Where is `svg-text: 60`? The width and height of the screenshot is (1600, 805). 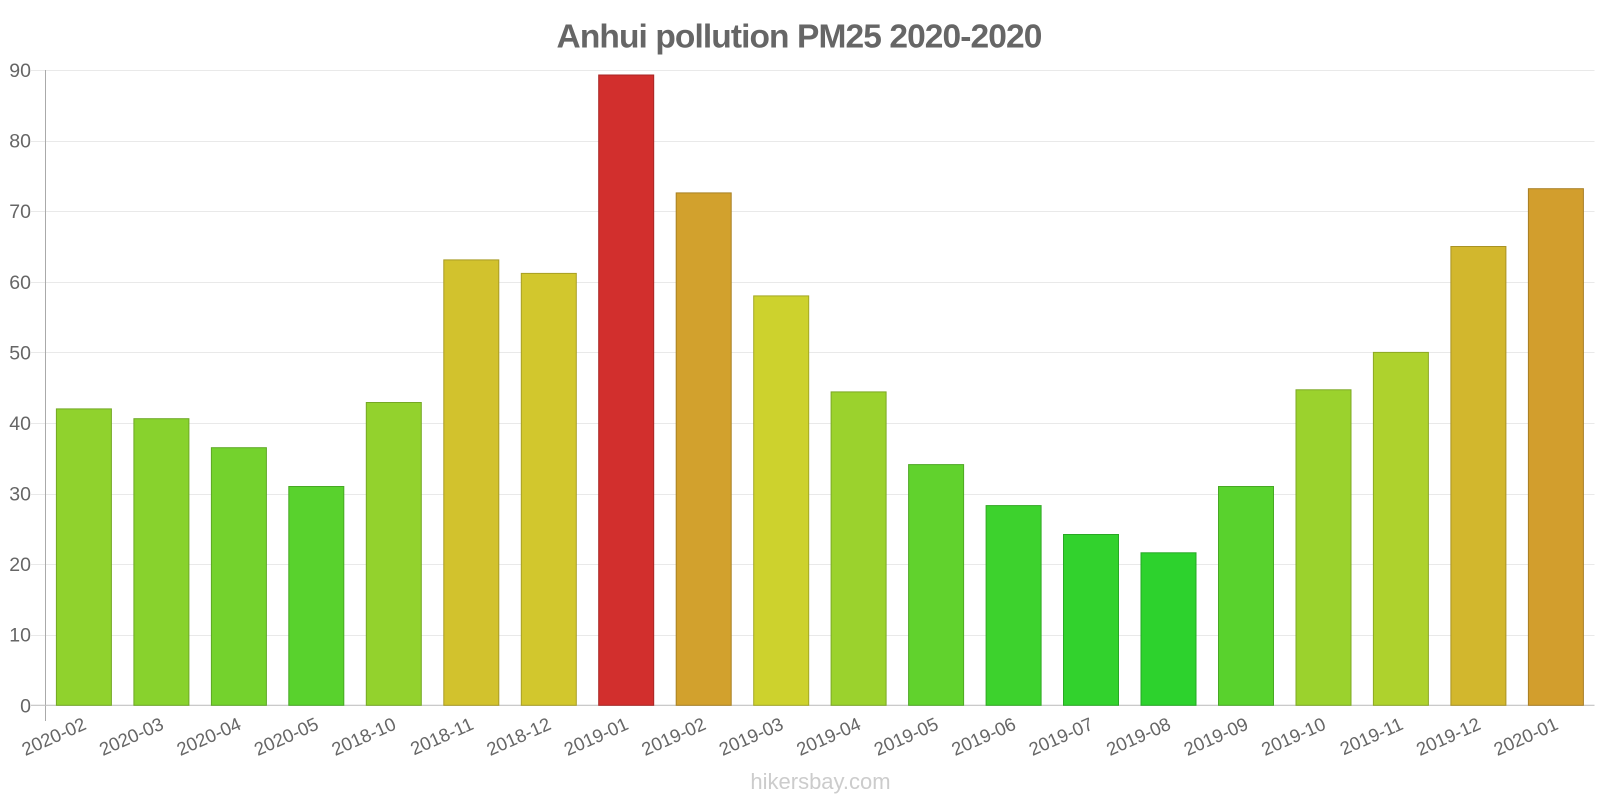 svg-text: 60 is located at coordinates (20, 283).